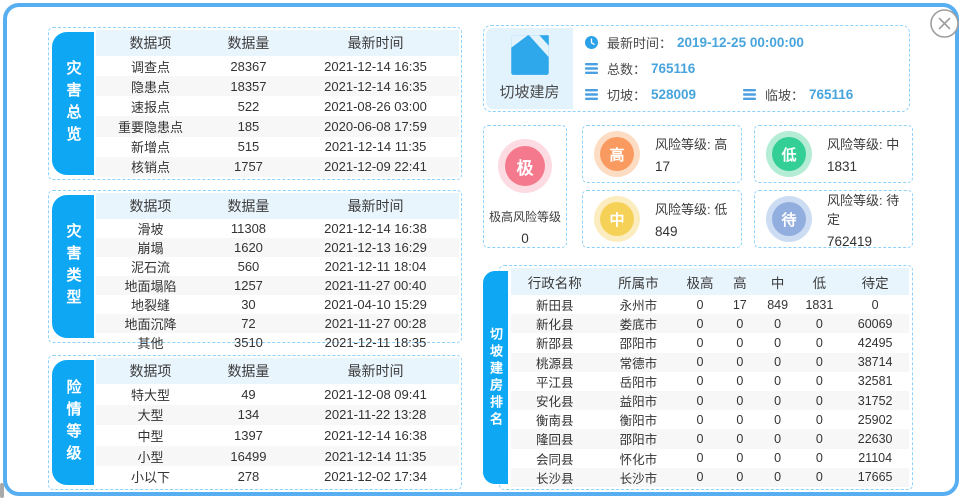 The width and height of the screenshot is (967, 499). What do you see at coordinates (833, 154) in the screenshot?
I see `risk-card-low-badge: 低 风险等级: 中 1831` at bounding box center [833, 154].